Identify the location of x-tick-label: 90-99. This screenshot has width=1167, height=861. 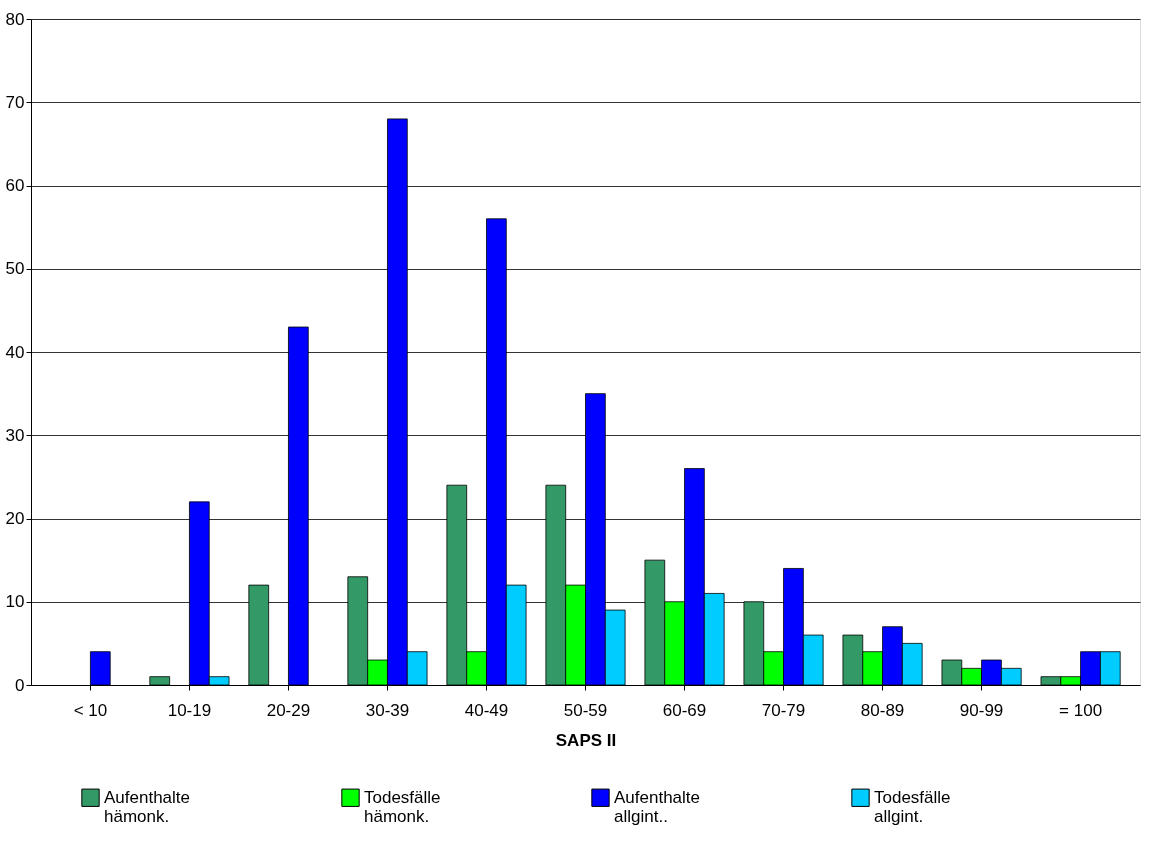
(981, 710).